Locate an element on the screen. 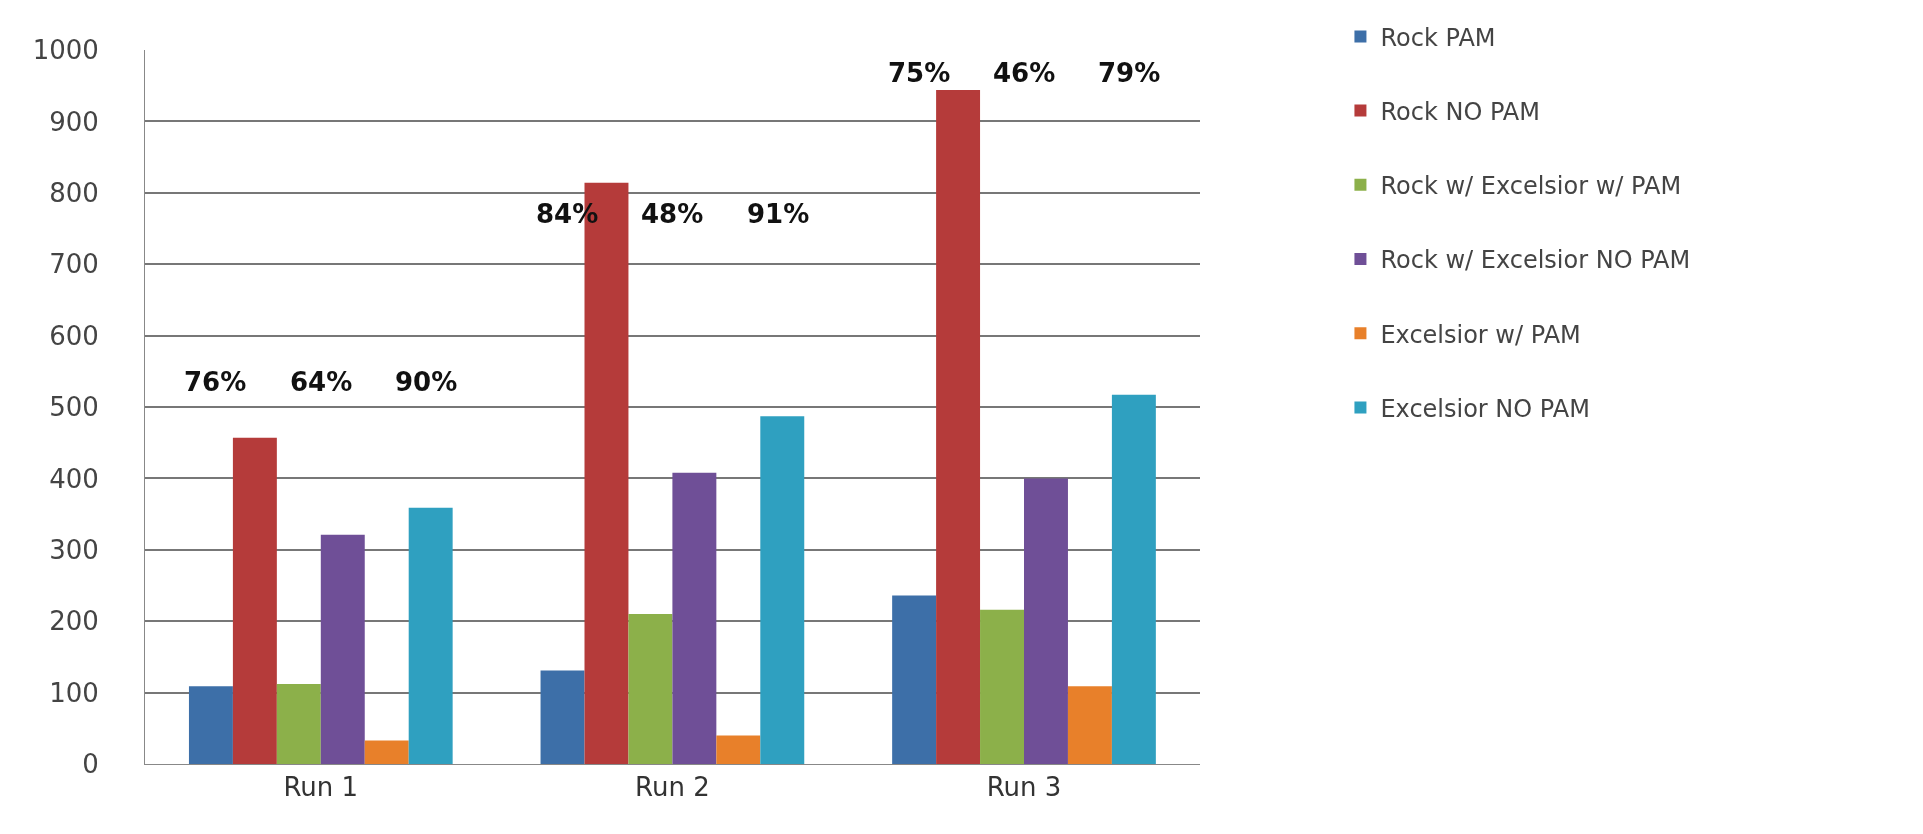 The image size is (1923, 834). annotation: 46% is located at coordinates (1024, 73).